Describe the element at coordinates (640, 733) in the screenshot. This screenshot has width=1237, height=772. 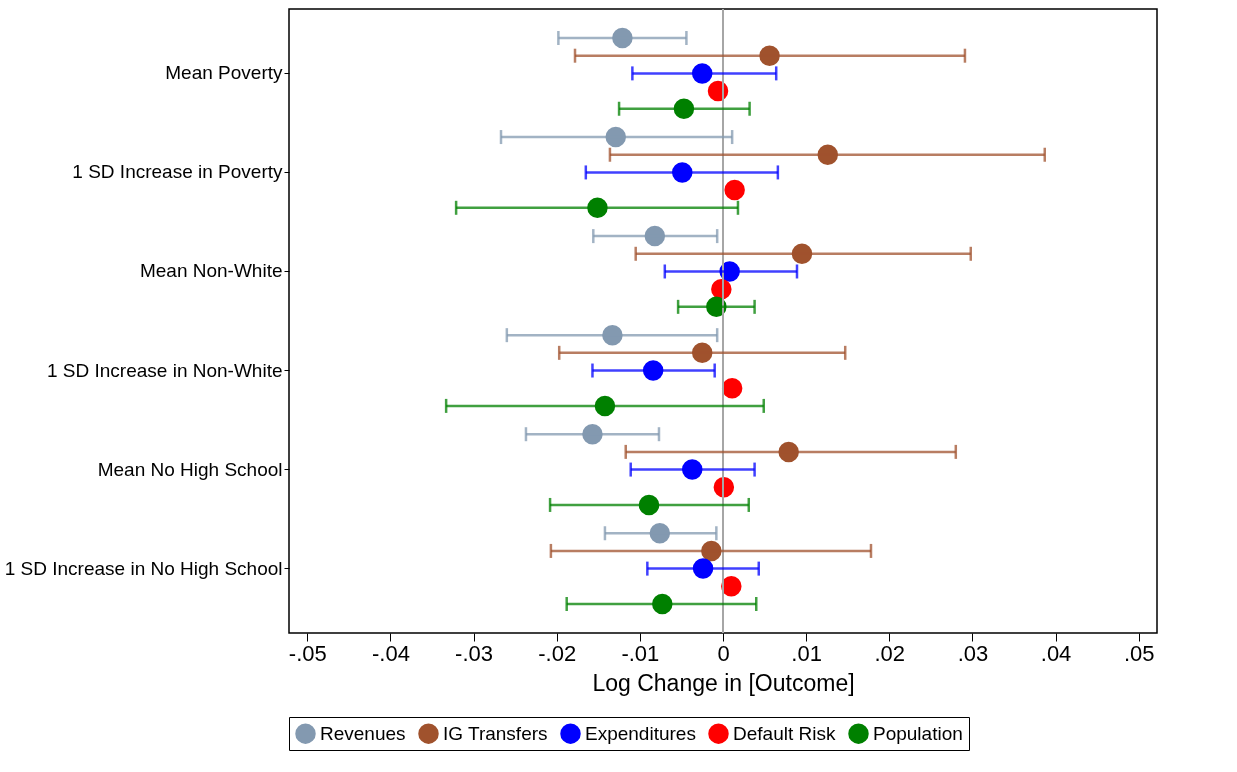
I see `legend-label: Expenditures` at that location.